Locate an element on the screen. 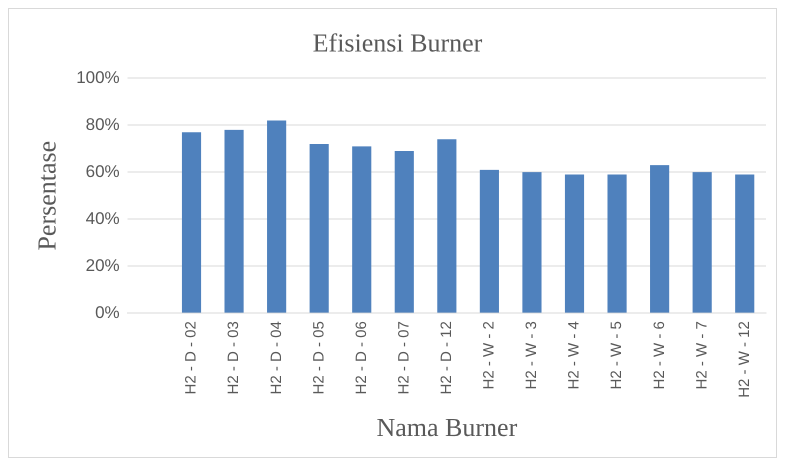  x-tick-label: H2 - W - 5 is located at coordinates (617, 355).